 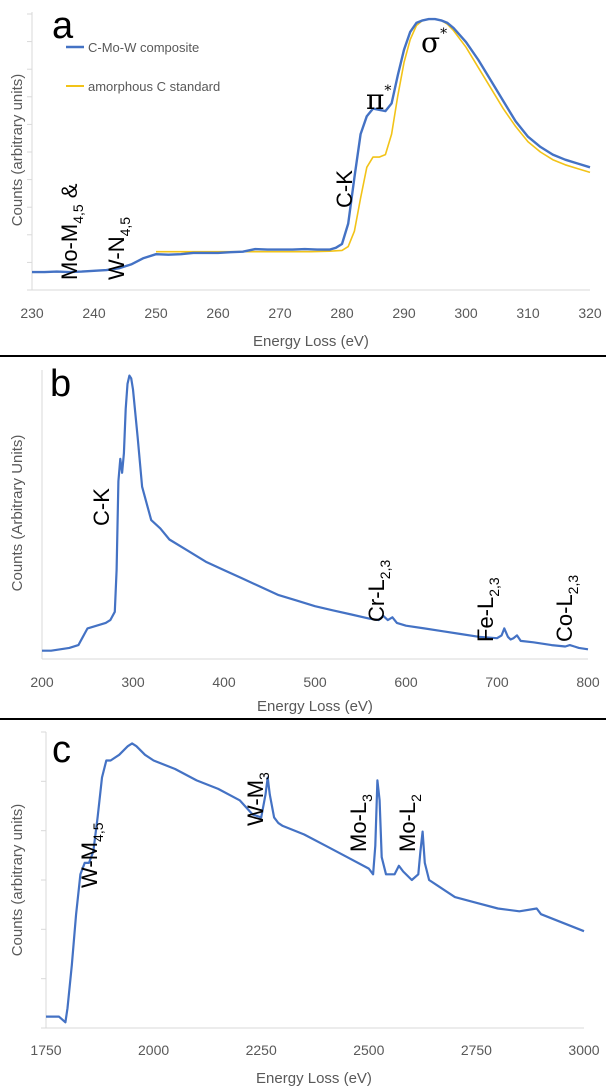 I want to click on annotation-fe-l23: Fe-L2,3, so click(x=487, y=609).